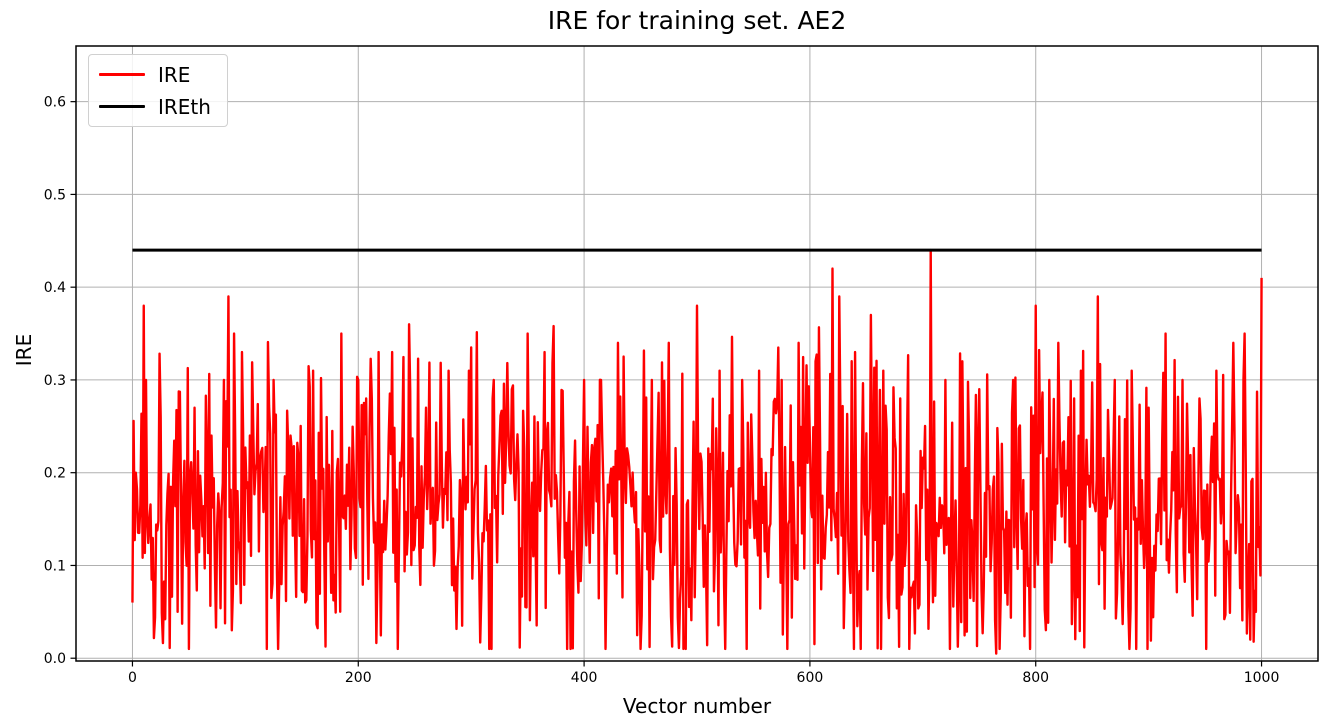 This screenshot has height=727, width=1325. What do you see at coordinates (122, 106) in the screenshot?
I see `ireth-line-sample` at bounding box center [122, 106].